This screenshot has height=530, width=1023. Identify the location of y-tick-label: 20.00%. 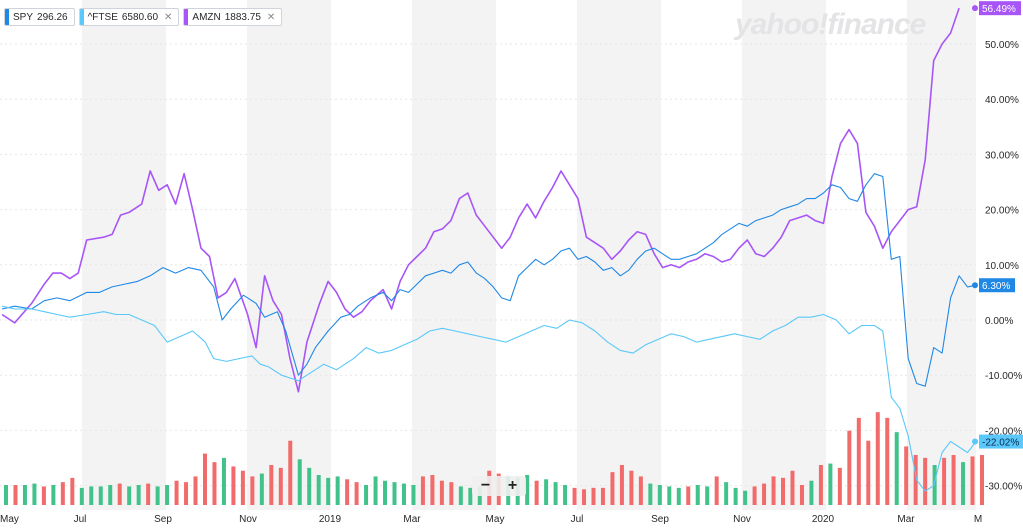
(1002, 211).